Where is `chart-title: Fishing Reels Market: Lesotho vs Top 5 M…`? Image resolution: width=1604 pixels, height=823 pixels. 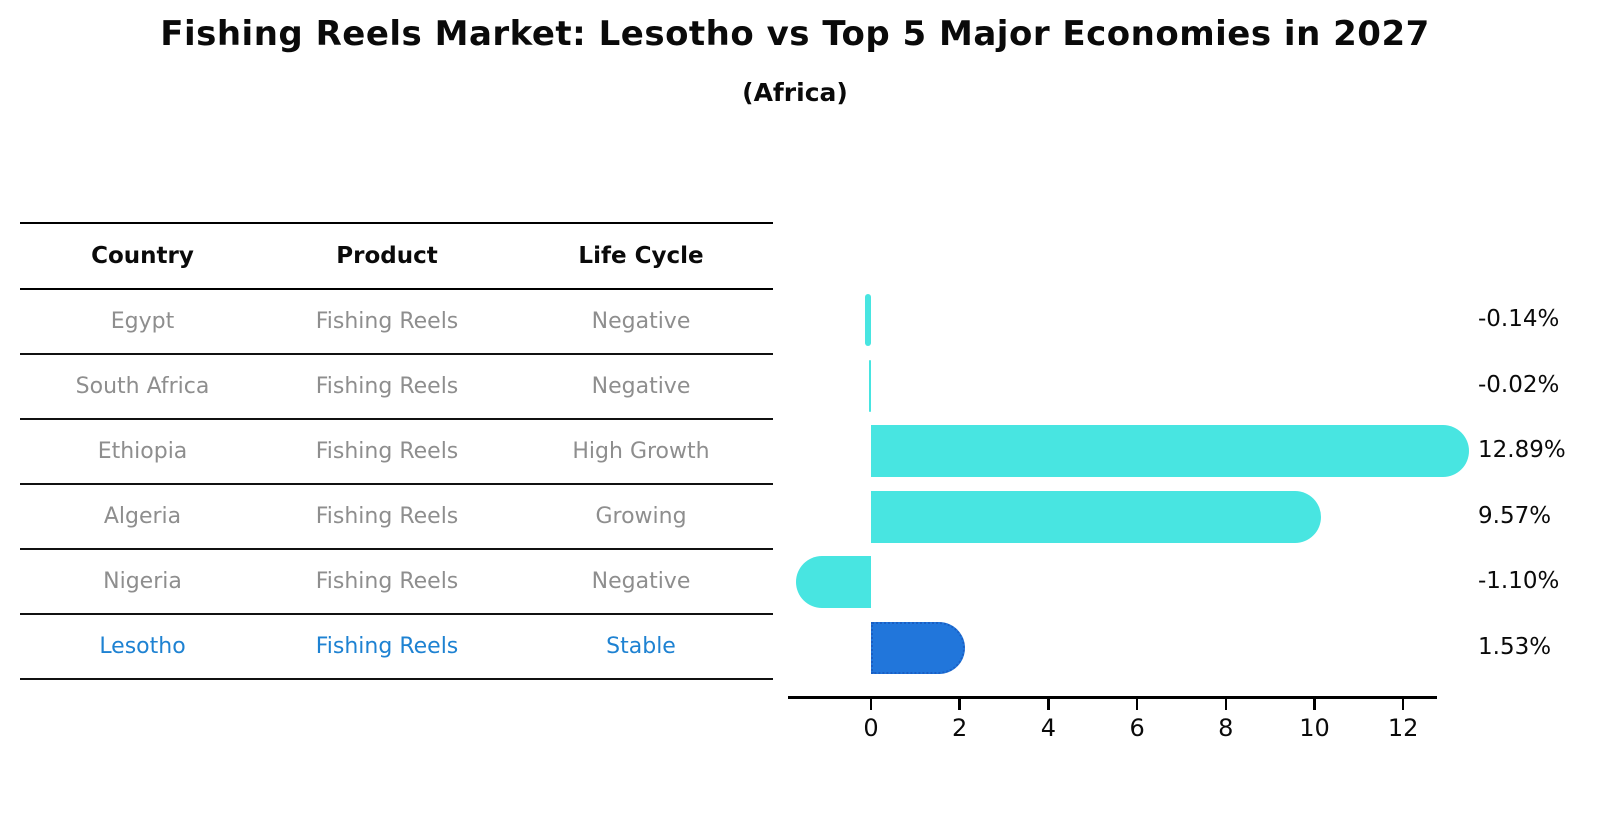 chart-title: Fishing Reels Market: Lesotho vs Top 5 M… is located at coordinates (795, 34).